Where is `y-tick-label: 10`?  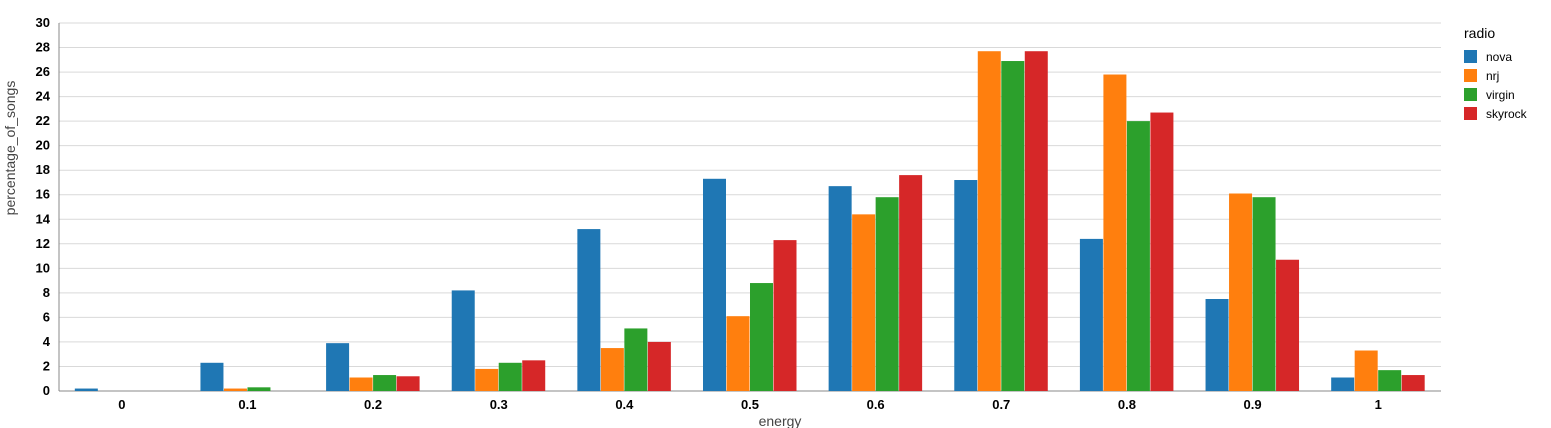 y-tick-label: 10 is located at coordinates (43, 267).